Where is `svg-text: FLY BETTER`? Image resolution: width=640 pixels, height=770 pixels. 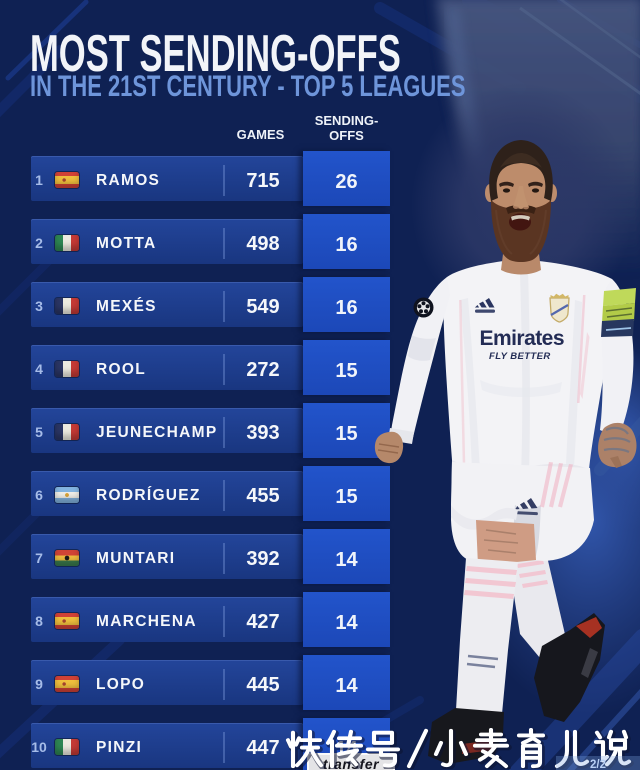 svg-text: FLY BETTER is located at coordinates (520, 356).